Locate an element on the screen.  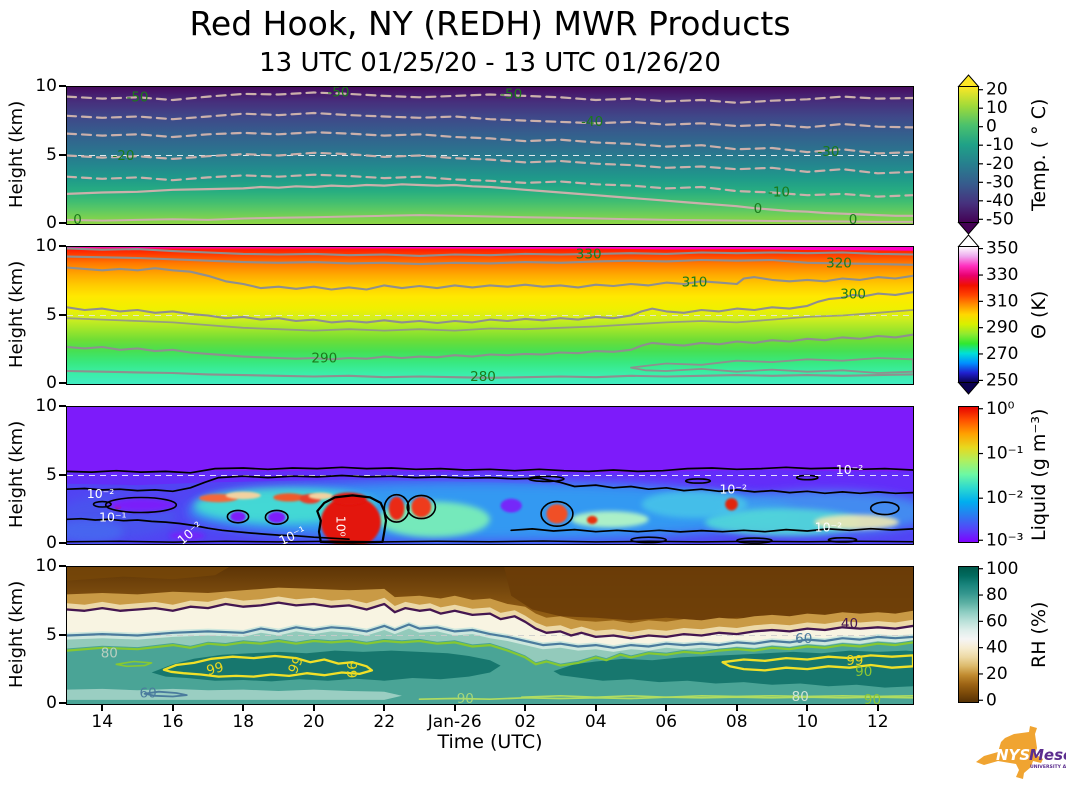
x-tick-label: 12 is located at coordinates (877, 722).